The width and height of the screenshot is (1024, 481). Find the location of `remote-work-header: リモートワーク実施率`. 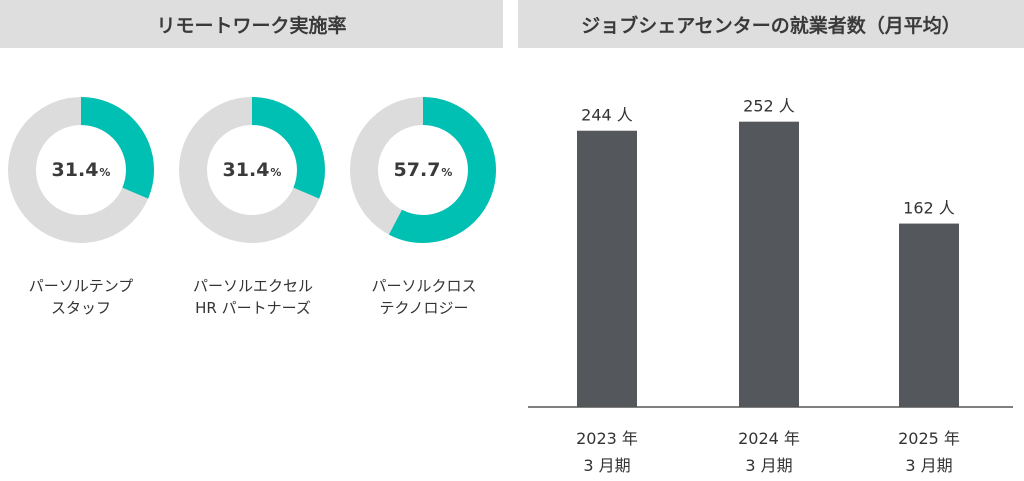

remote-work-header: リモートワーク実施率 is located at coordinates (251, 24).